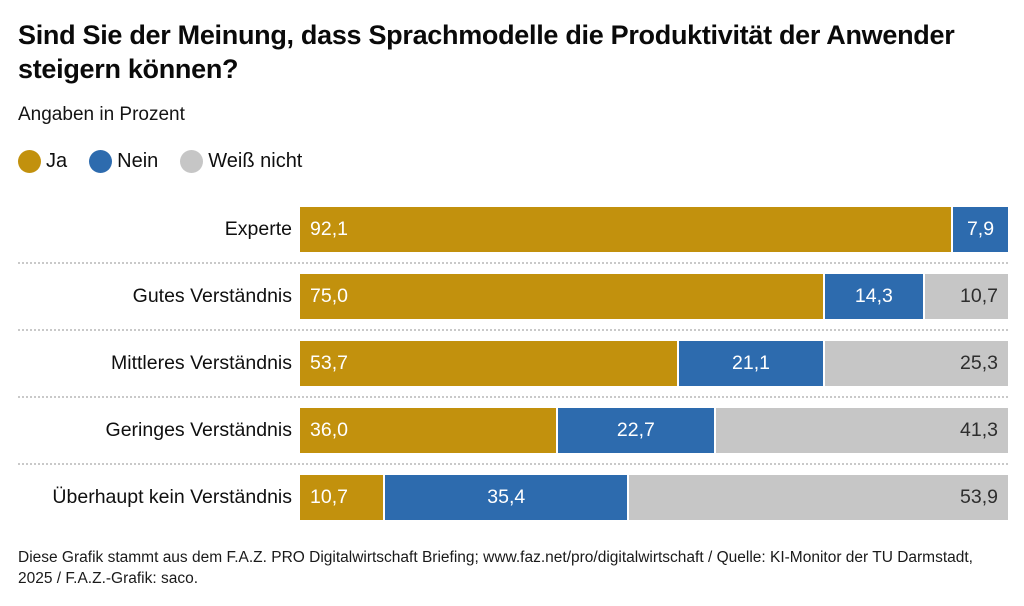 This screenshot has height=606, width=1024. What do you see at coordinates (428, 430) in the screenshot?
I see `bar-segment-ja: 36,0` at bounding box center [428, 430].